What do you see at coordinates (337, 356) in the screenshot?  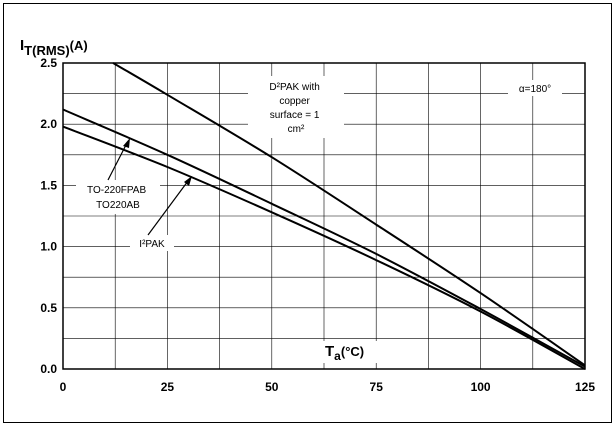 I see `x-axis-label-sub: a` at bounding box center [337, 356].